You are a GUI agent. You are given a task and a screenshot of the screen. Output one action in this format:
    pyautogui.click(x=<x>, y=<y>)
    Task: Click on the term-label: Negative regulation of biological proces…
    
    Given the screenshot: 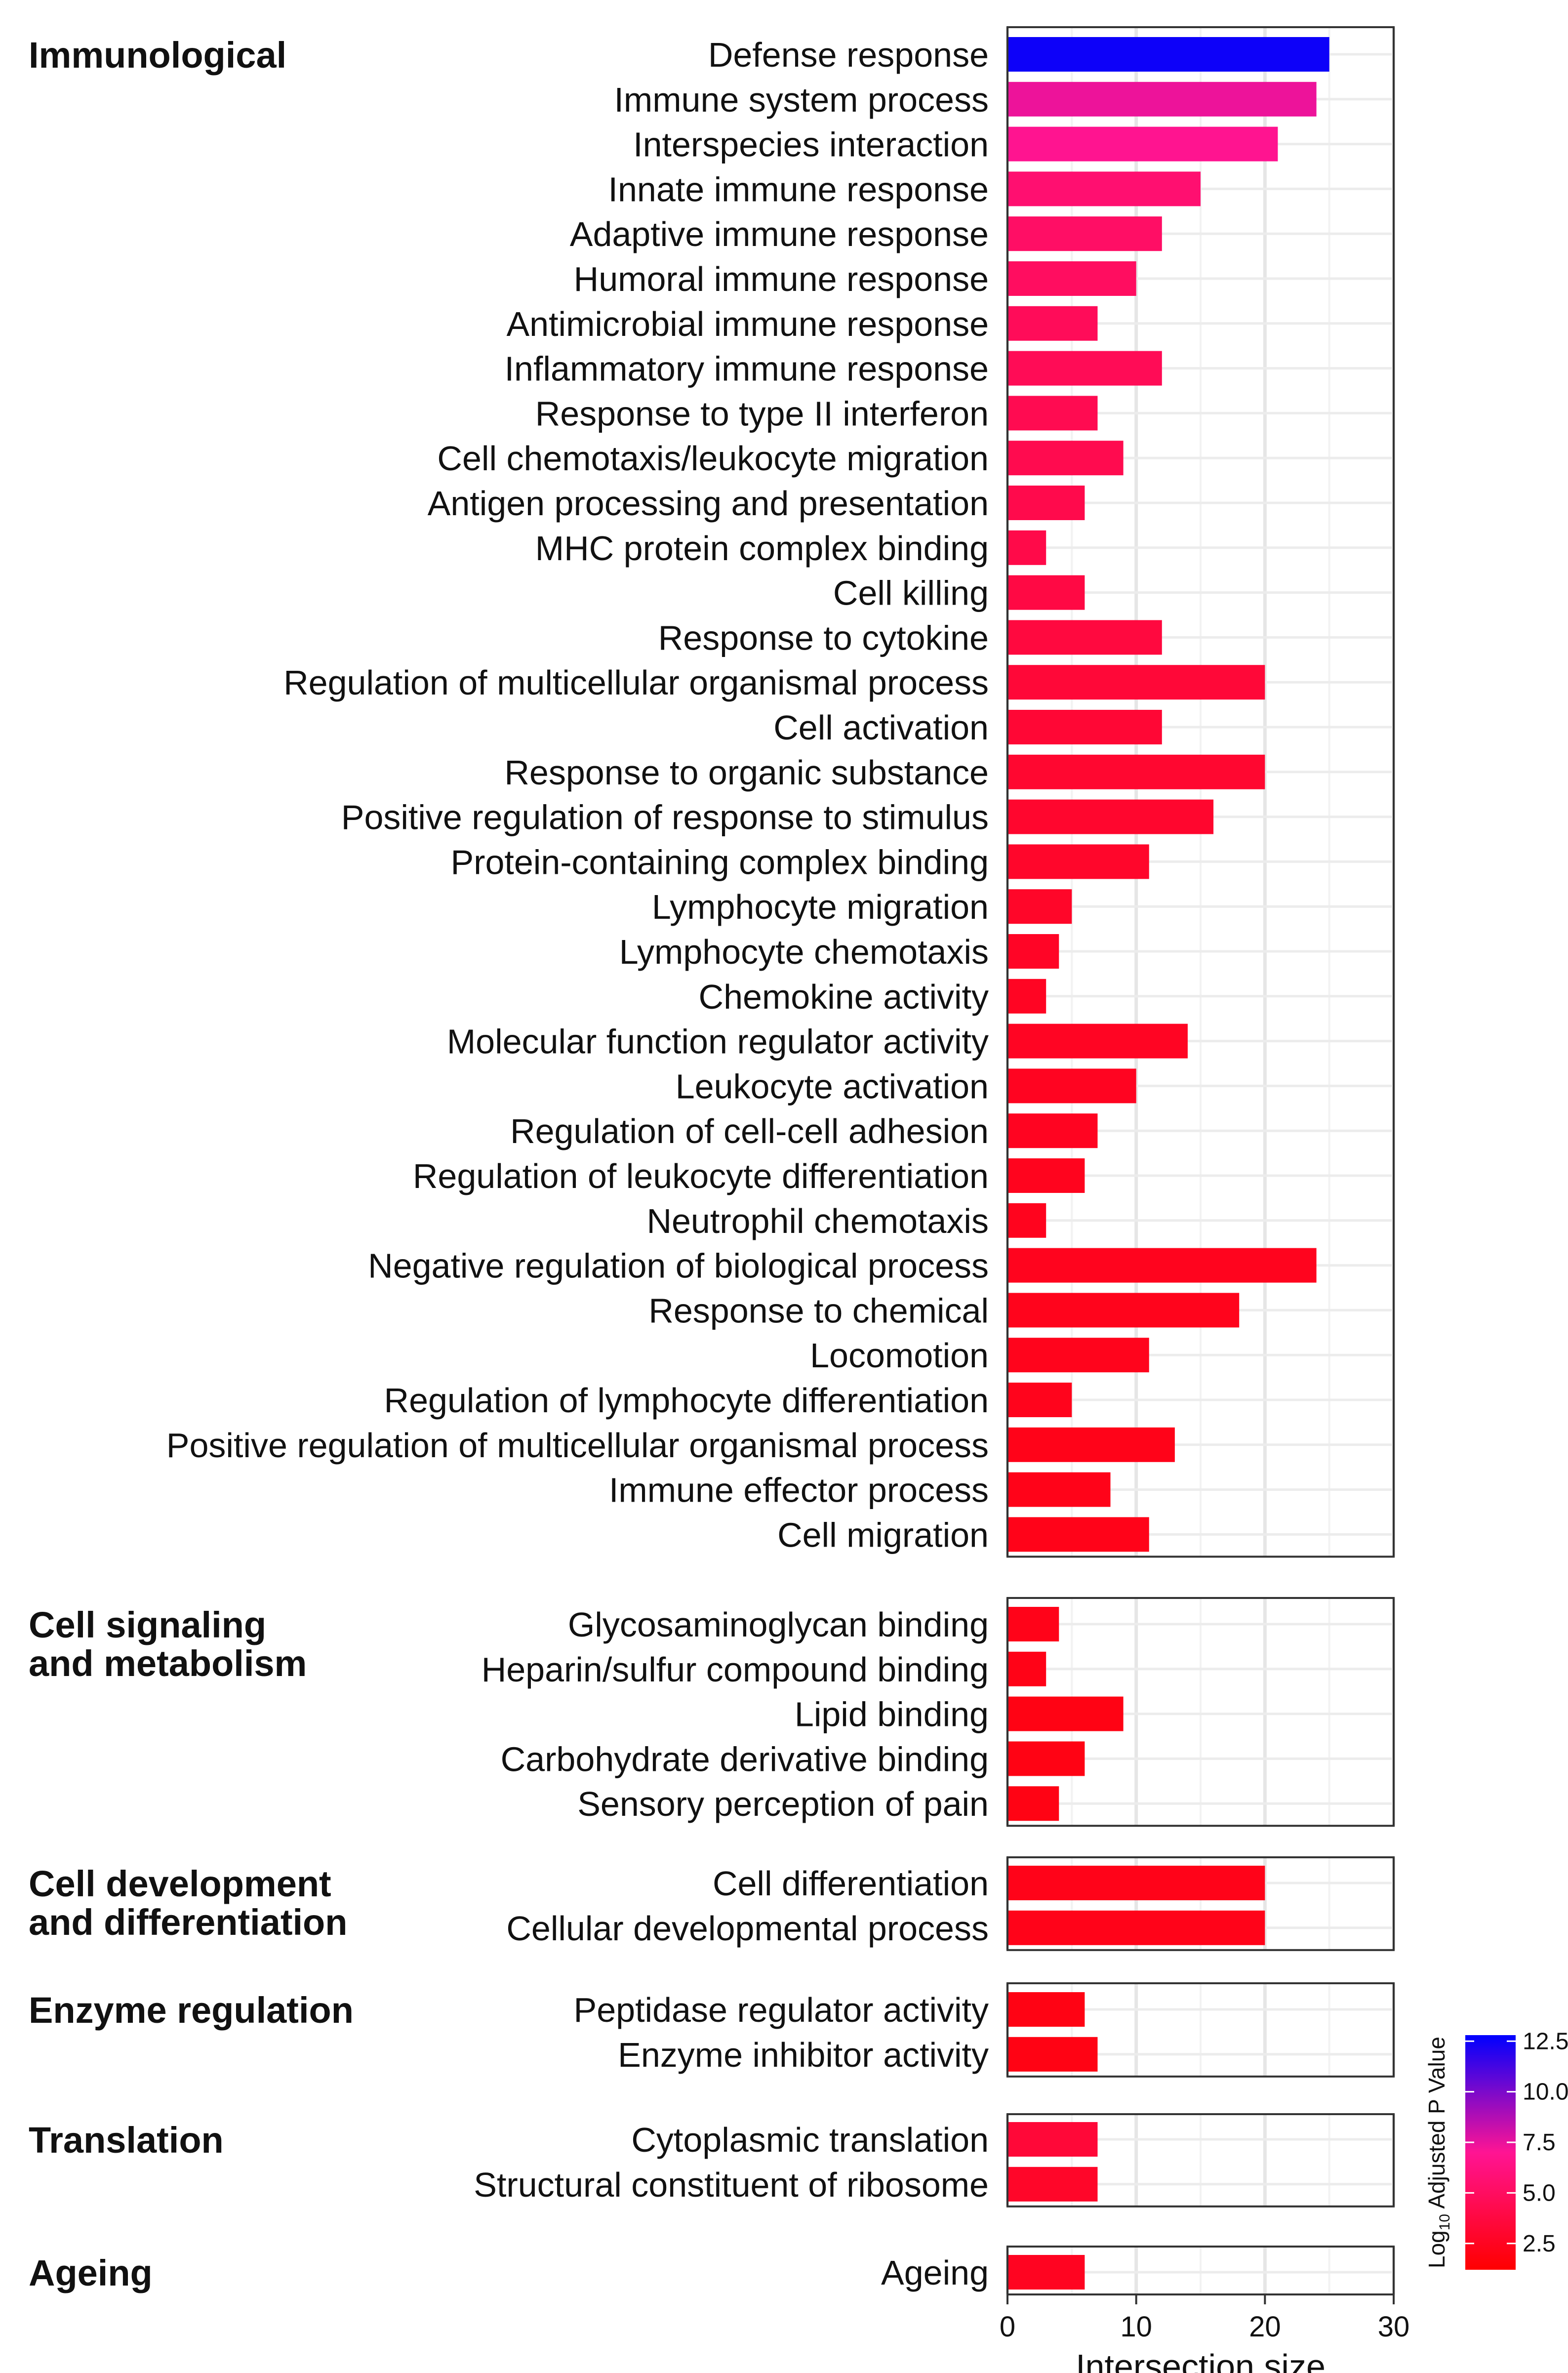 What is the action you would take?
    pyautogui.click(x=679, y=1266)
    